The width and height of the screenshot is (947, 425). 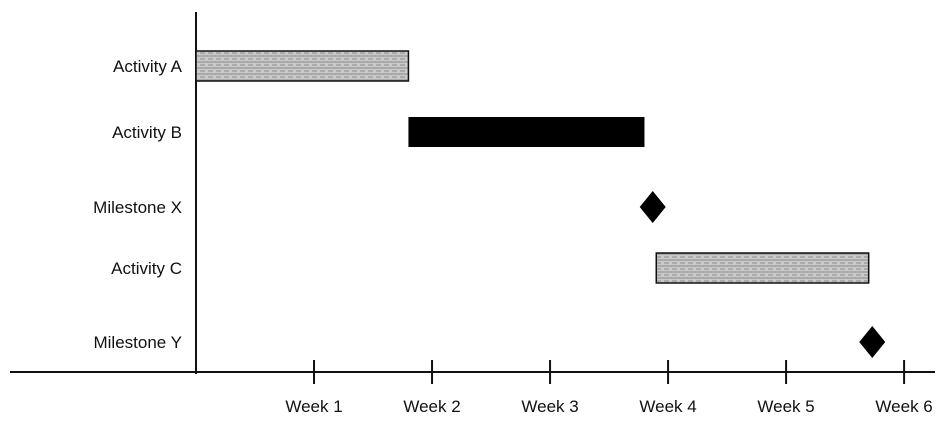 I want to click on row-label: Milestone Y, so click(x=137, y=342).